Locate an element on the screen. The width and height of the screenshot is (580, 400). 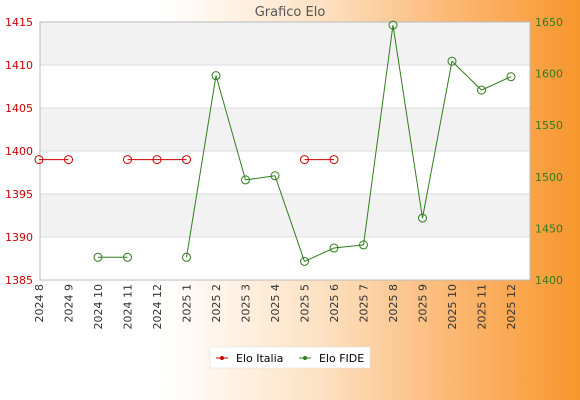
left-tick-label: 1390 is located at coordinates (19, 237).